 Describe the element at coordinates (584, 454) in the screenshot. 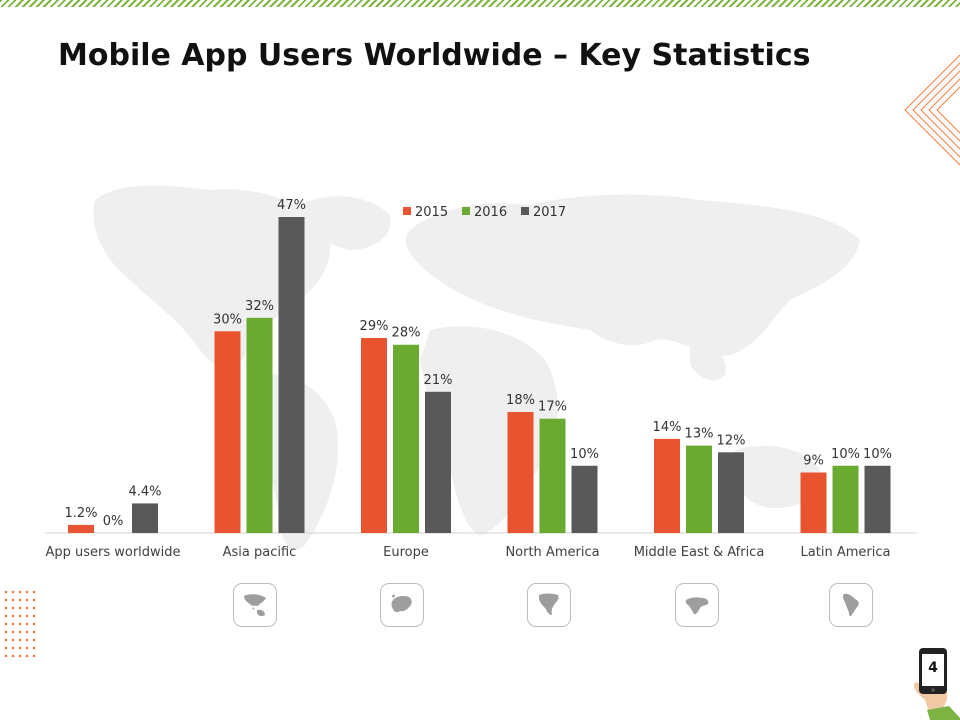

I see `data-label-2017-3: 10%` at that location.